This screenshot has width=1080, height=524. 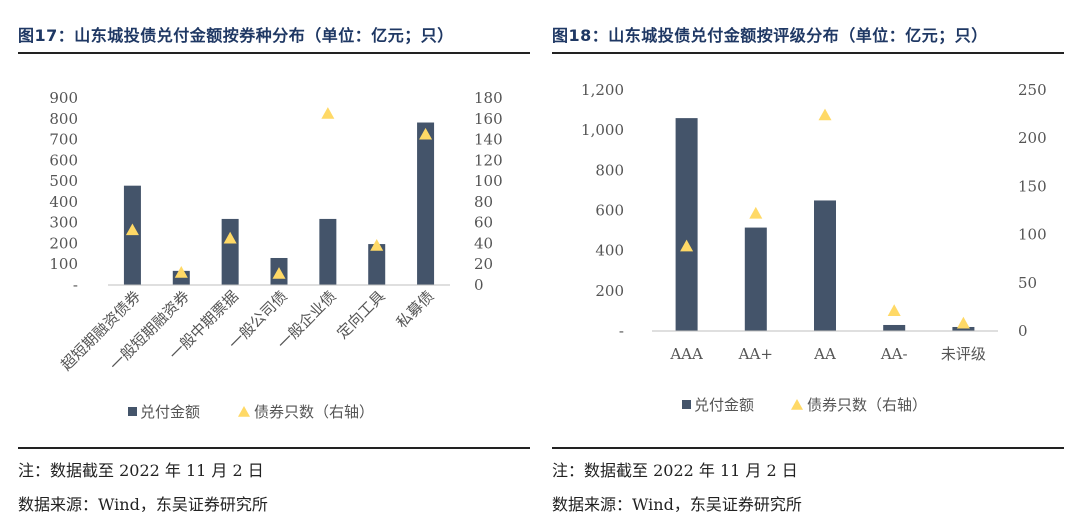 What do you see at coordinates (483, 264) in the screenshot?
I see `y-right-tick-label: 20` at bounding box center [483, 264].